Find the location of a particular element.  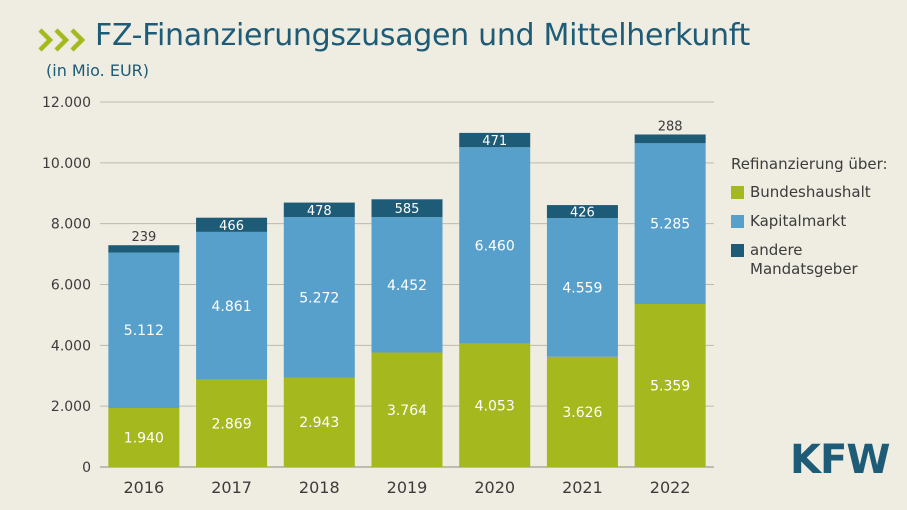

data-label-andere: 478 is located at coordinates (319, 211).